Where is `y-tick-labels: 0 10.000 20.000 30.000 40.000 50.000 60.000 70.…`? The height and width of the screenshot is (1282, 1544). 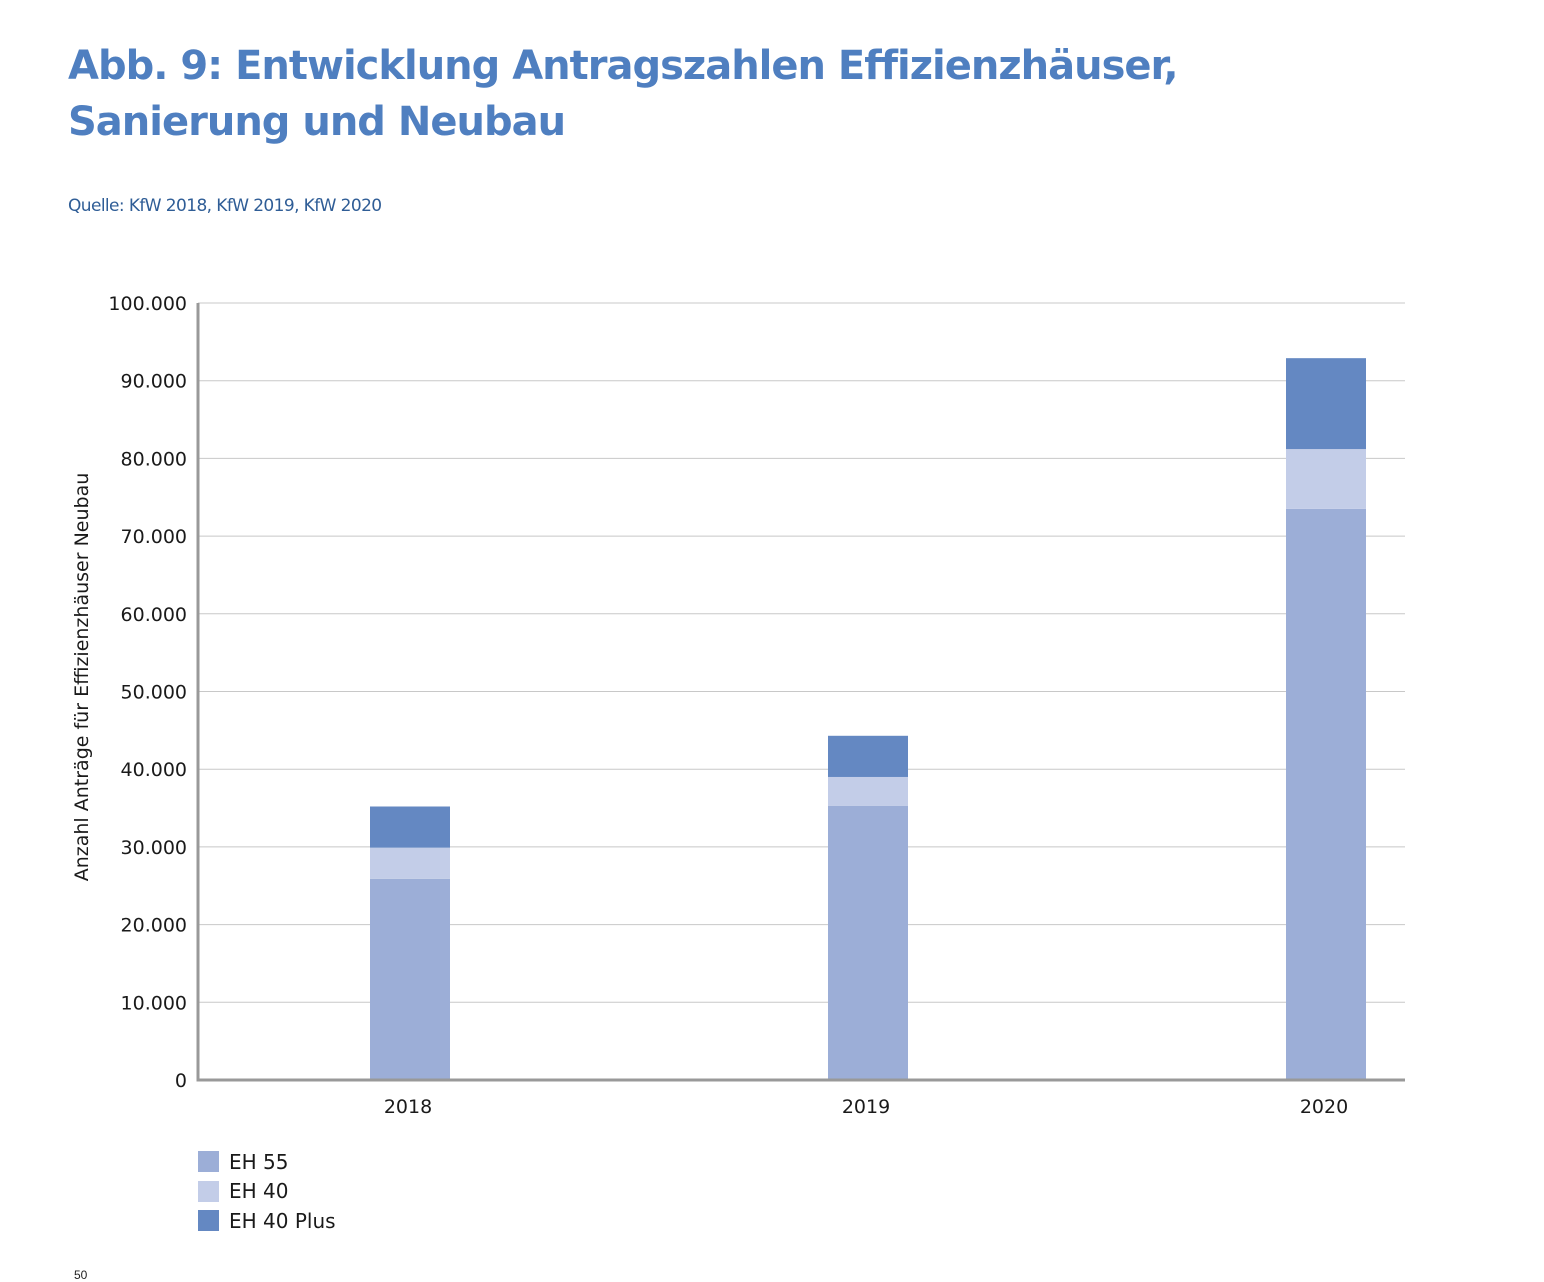
y-tick-labels: 0 10.000 20.000 30.000 40.000 50.000 60.000 70.… is located at coordinates (147, 692).